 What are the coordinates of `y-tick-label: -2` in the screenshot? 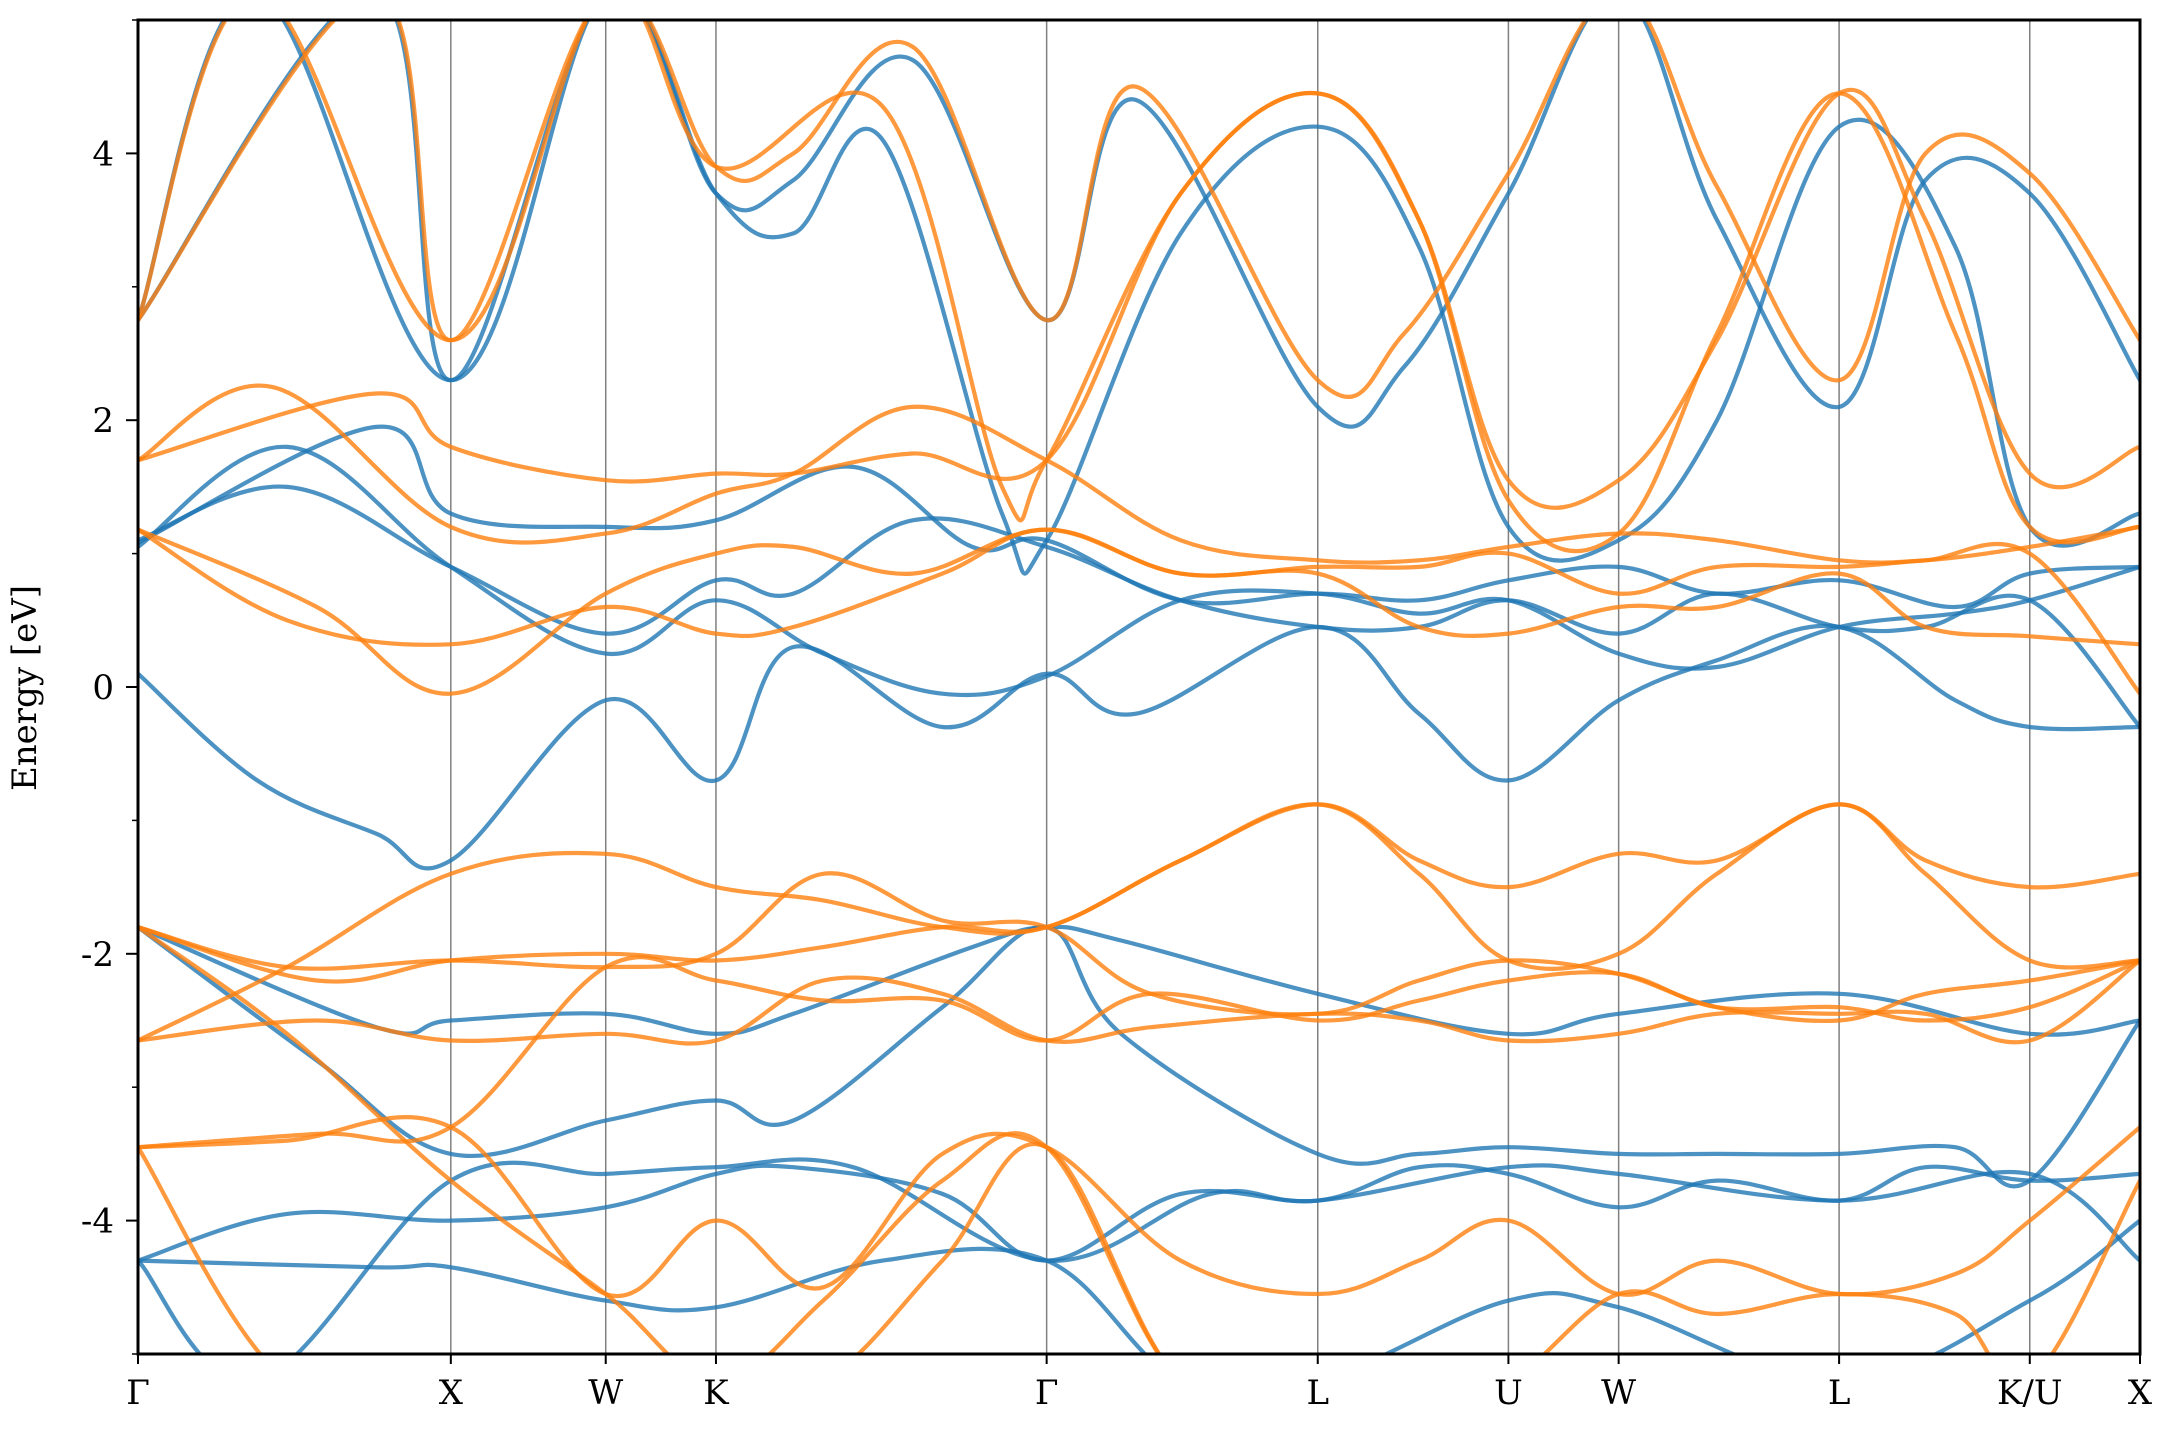 It's located at (97, 955).